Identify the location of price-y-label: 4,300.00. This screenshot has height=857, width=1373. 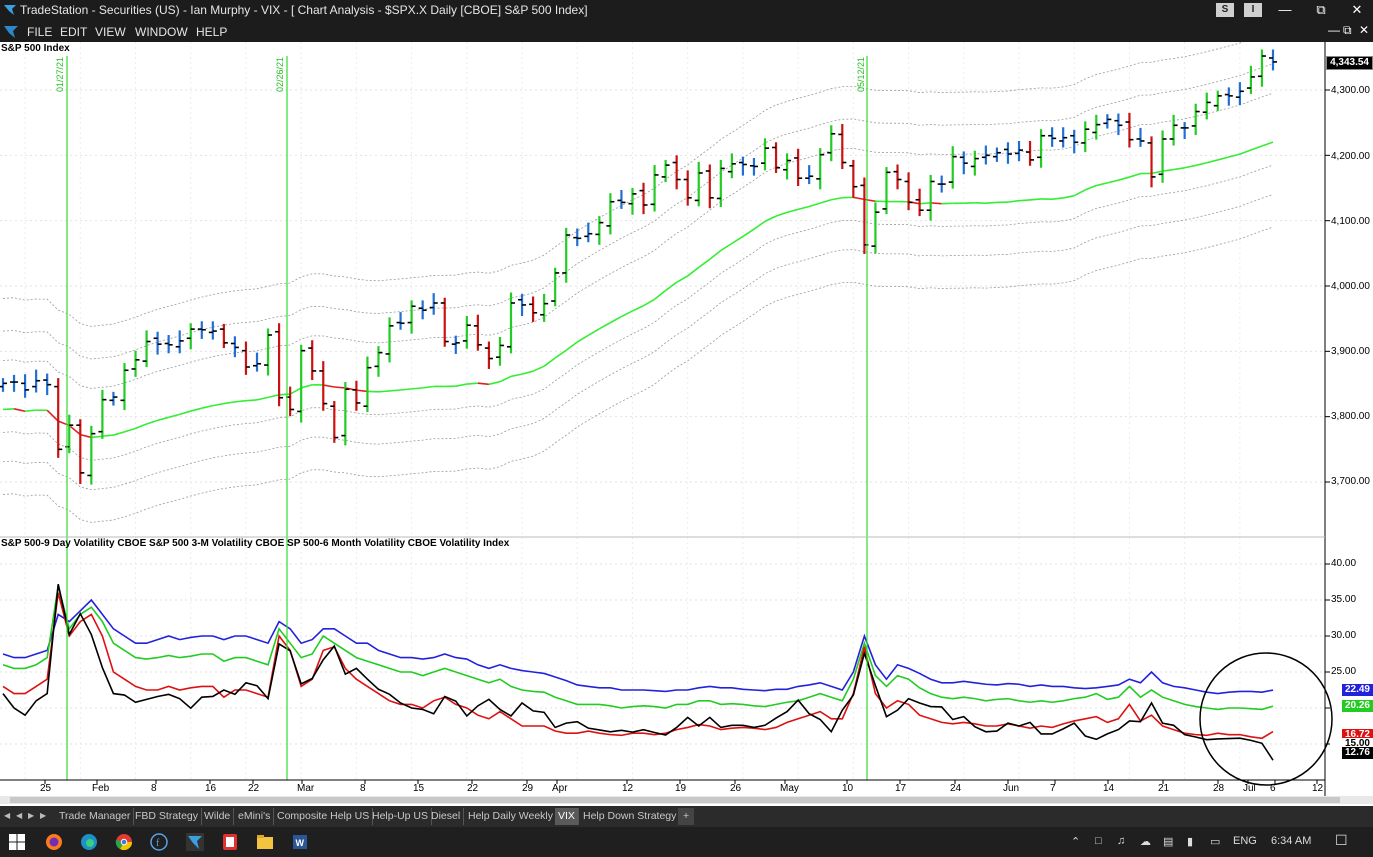
(1350, 90).